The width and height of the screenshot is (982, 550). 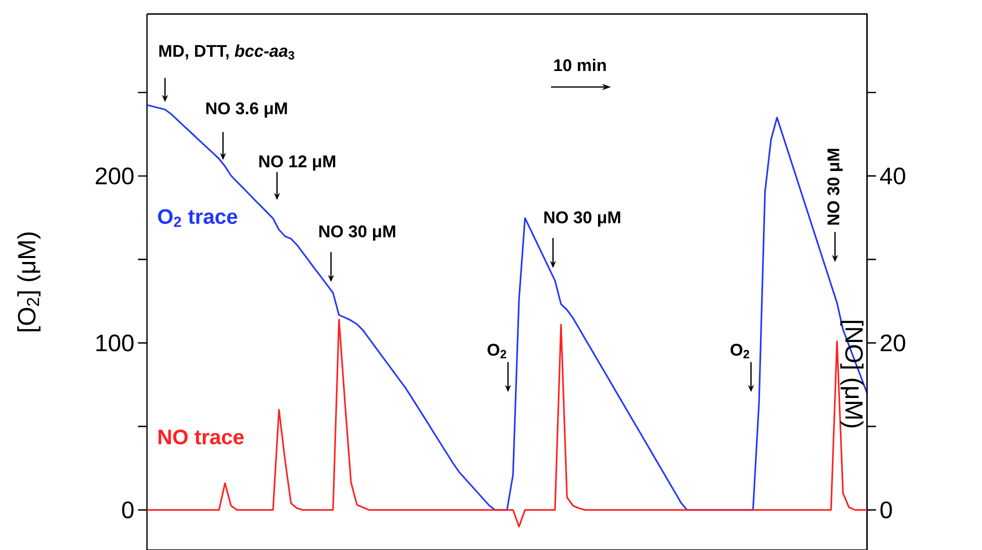 What do you see at coordinates (580, 65) in the screenshot?
I see `annotation: 10 min` at bounding box center [580, 65].